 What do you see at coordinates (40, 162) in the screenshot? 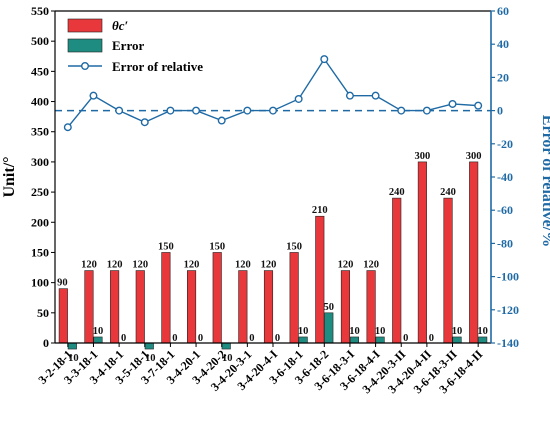
I see `left-tick-label: 300` at bounding box center [40, 162].